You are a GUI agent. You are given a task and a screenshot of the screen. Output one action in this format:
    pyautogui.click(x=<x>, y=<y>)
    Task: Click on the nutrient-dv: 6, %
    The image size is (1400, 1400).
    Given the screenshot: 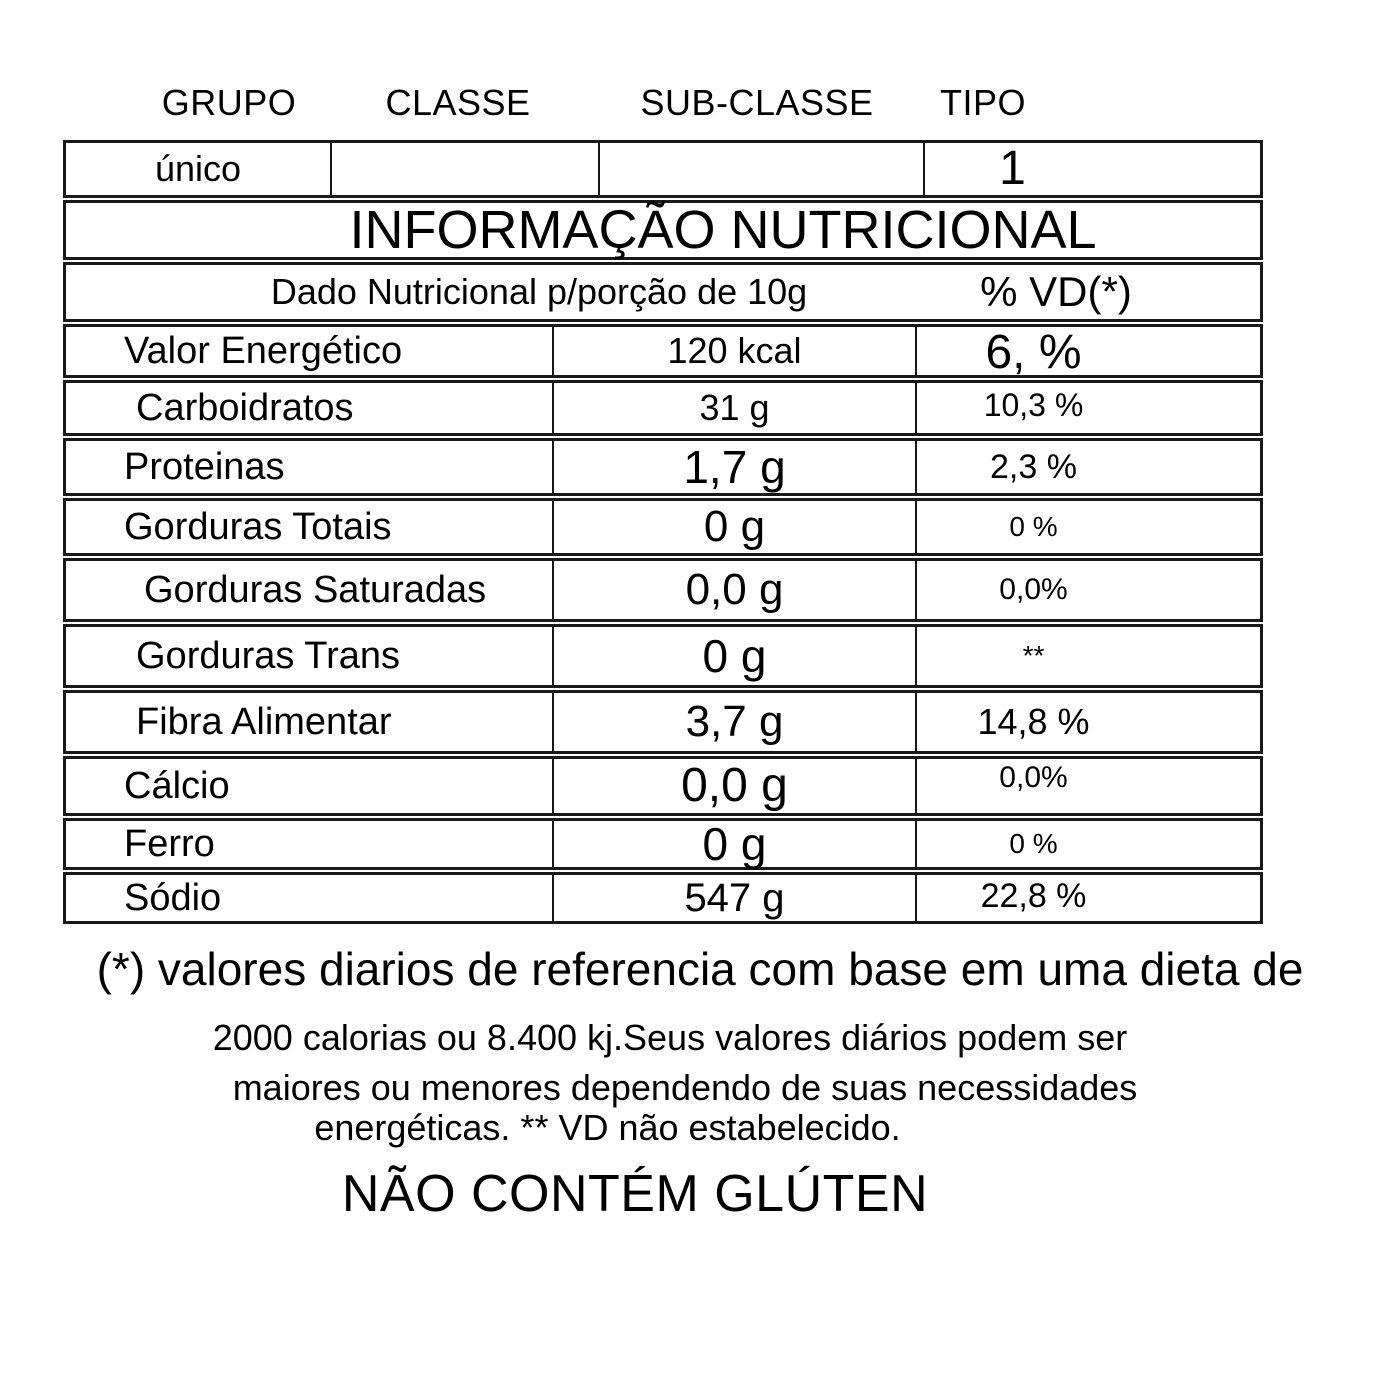 What is the action you would take?
    pyautogui.click(x=1087, y=352)
    